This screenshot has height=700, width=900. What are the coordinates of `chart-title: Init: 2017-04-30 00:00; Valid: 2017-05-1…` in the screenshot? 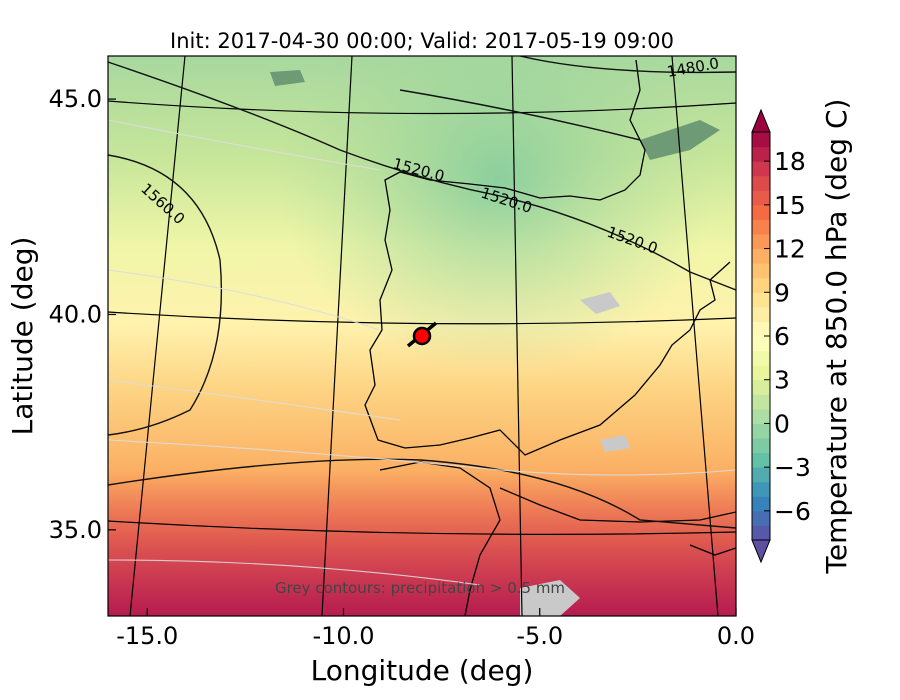 It's located at (422, 41).